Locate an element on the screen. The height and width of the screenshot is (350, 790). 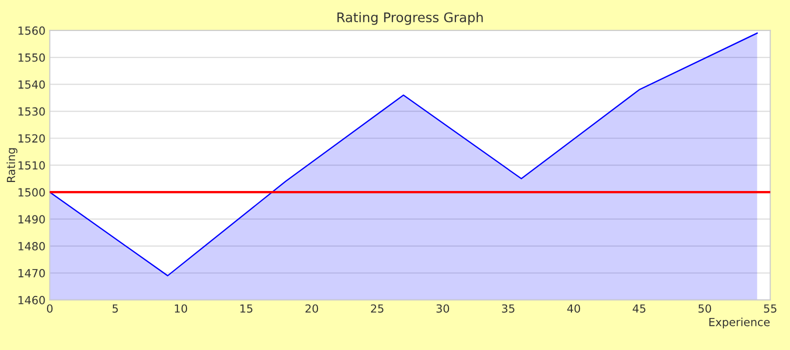
y-tick-label: 1490 is located at coordinates (31, 219).